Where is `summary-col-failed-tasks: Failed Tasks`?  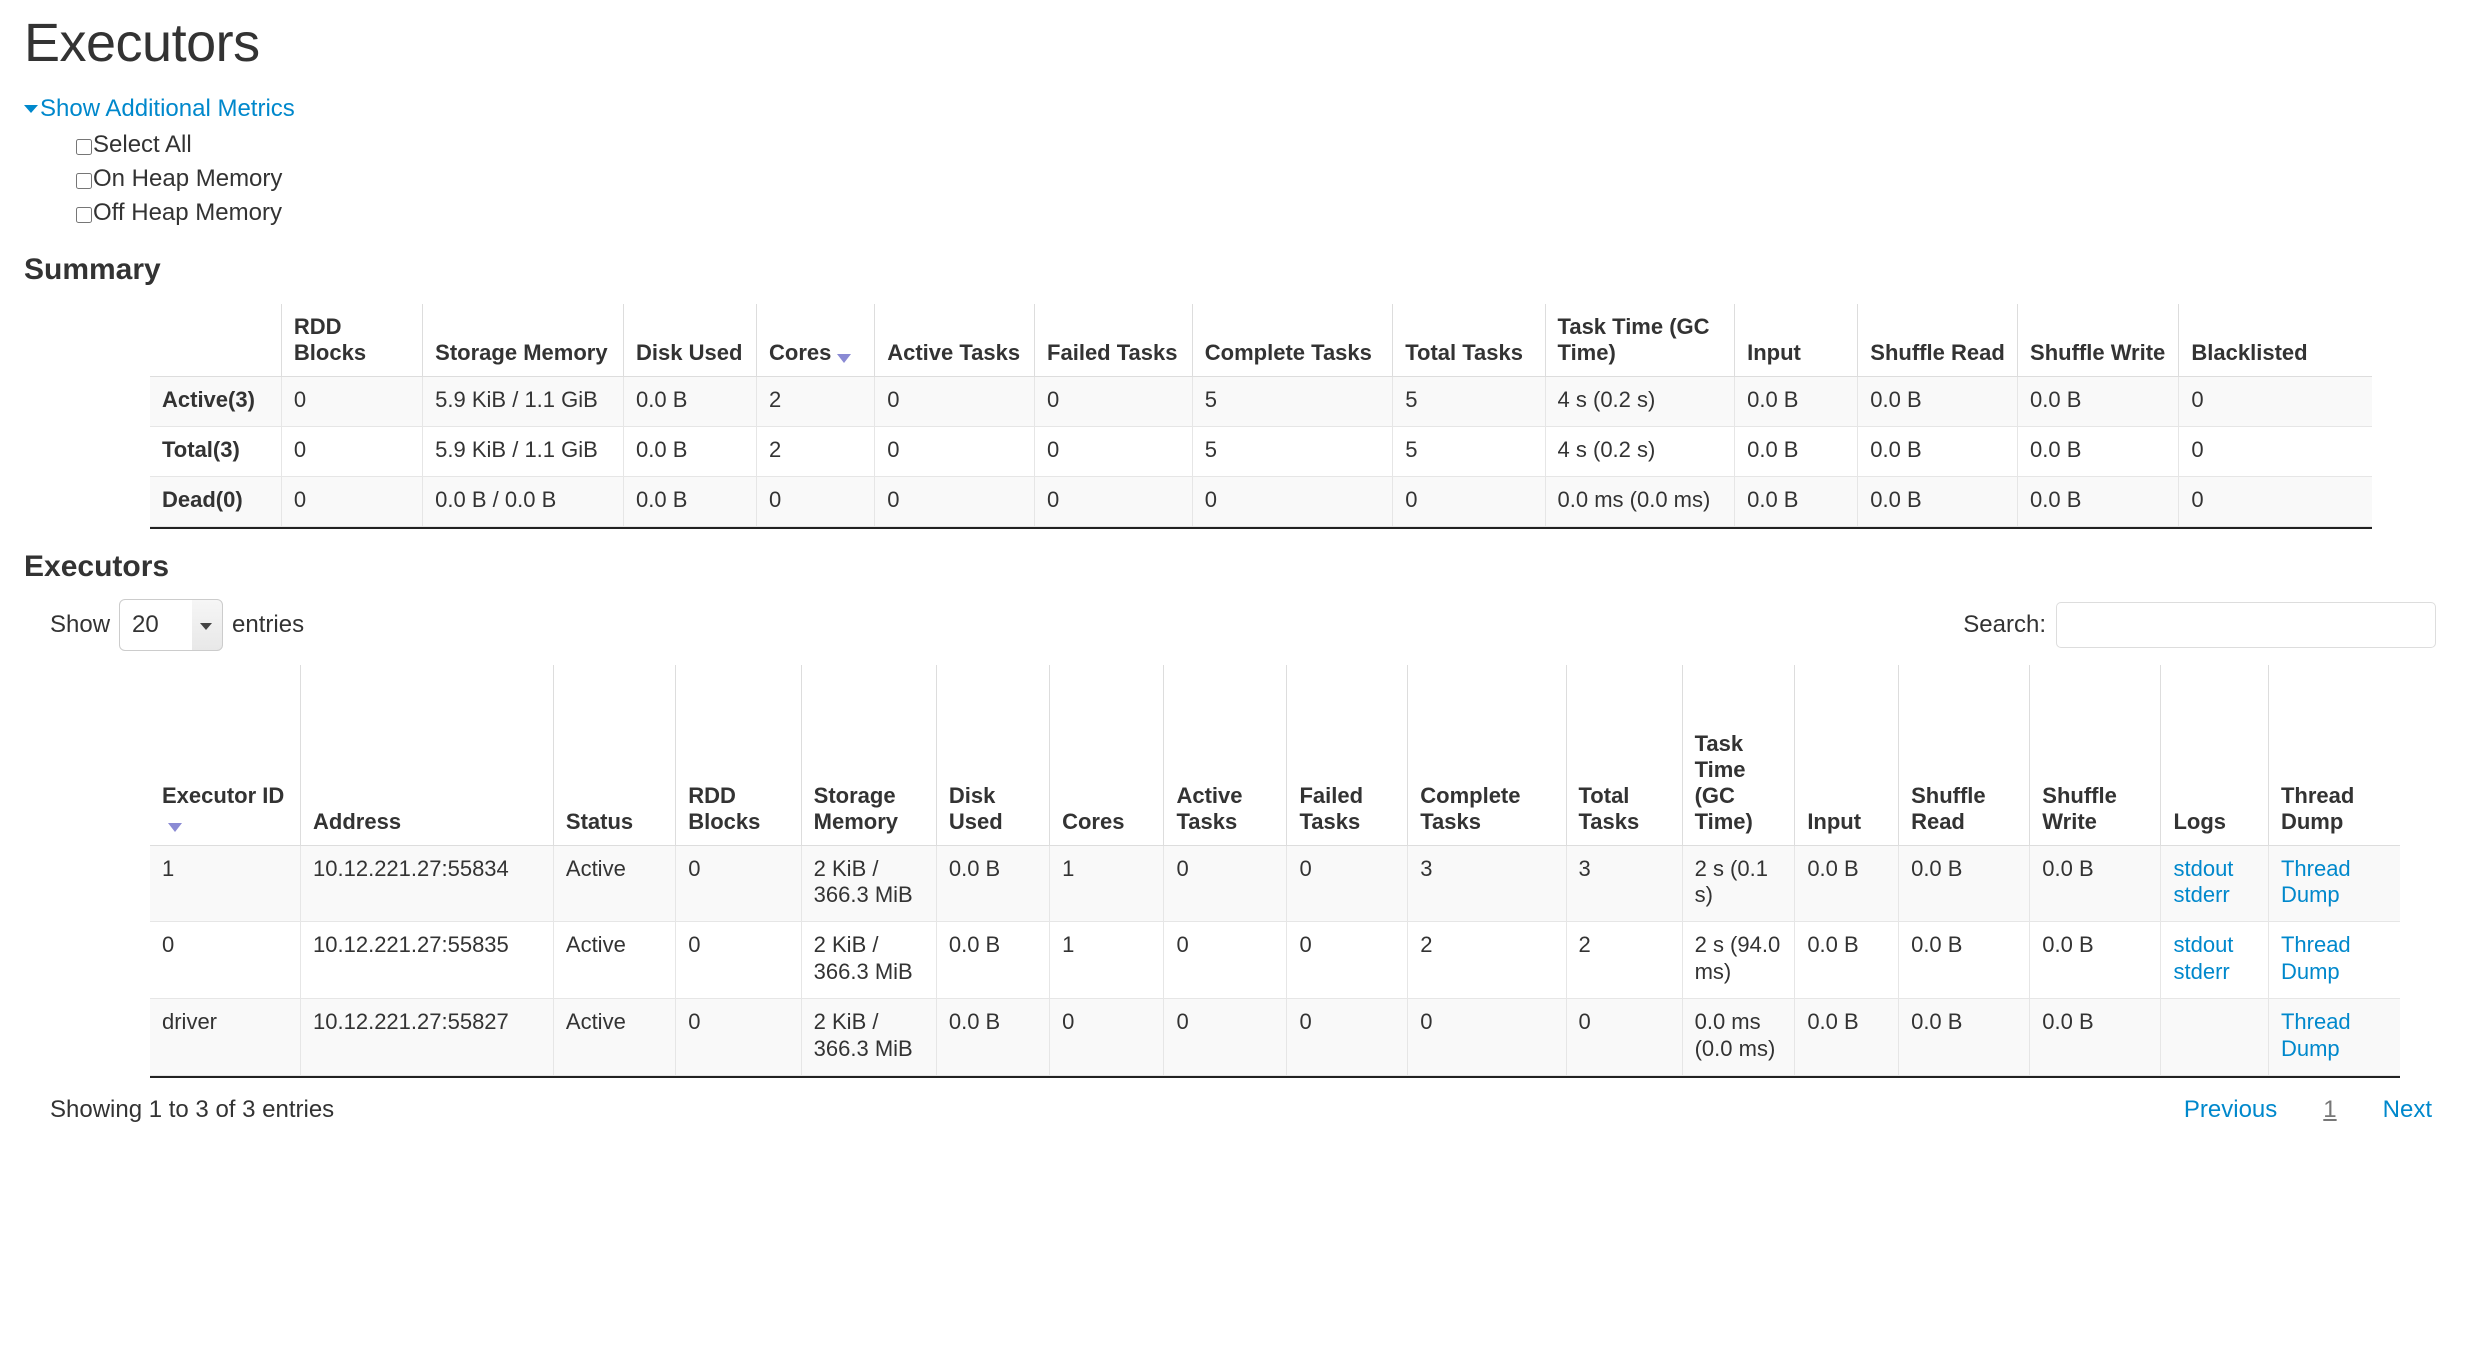
summary-col-failed-tasks: Failed Tasks is located at coordinates (1113, 341).